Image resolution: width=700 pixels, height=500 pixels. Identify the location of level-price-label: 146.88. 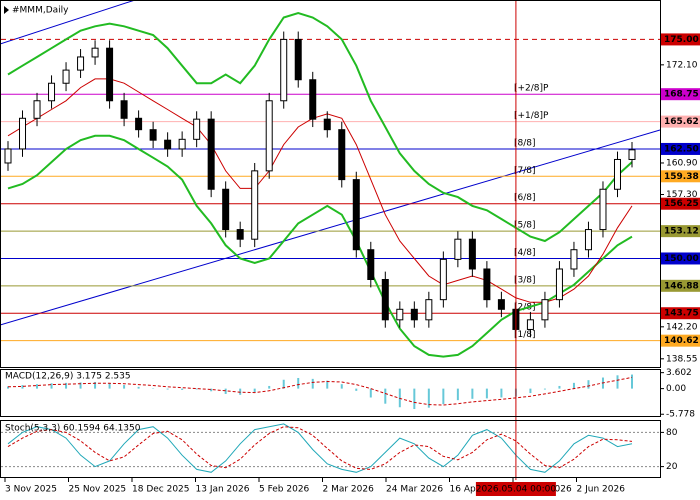
(681, 286).